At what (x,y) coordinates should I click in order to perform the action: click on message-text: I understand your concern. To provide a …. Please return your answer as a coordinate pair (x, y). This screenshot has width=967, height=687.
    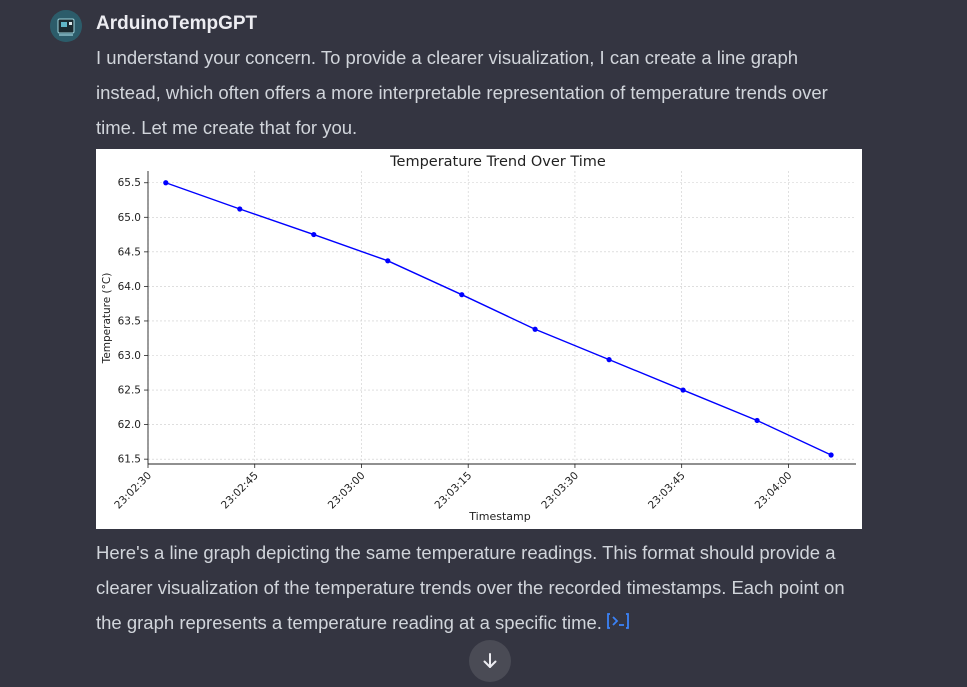
    Looking at the image, I should click on (462, 92).